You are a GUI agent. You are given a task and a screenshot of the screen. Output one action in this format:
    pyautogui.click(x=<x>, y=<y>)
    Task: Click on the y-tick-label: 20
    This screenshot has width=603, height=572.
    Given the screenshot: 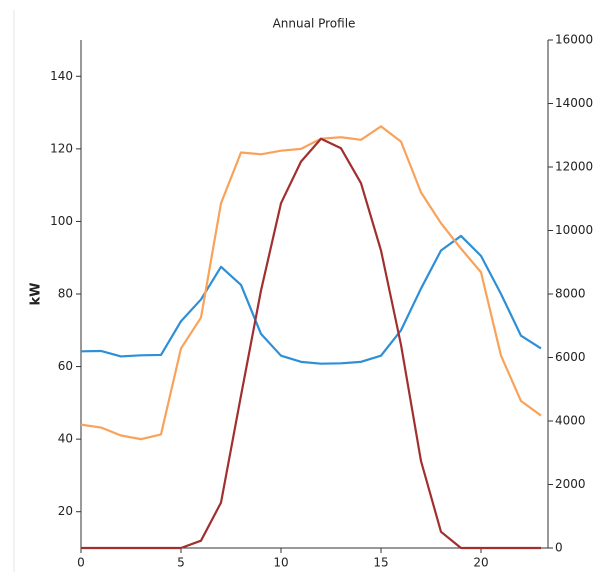 What is the action you would take?
    pyautogui.click(x=65, y=511)
    